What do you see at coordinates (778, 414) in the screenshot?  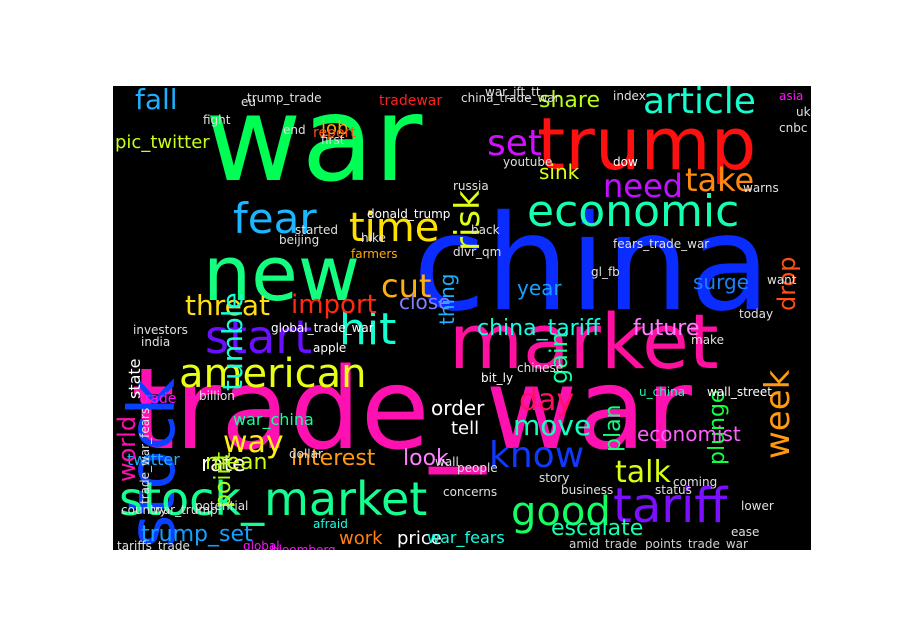 I see `word-week: week` at bounding box center [778, 414].